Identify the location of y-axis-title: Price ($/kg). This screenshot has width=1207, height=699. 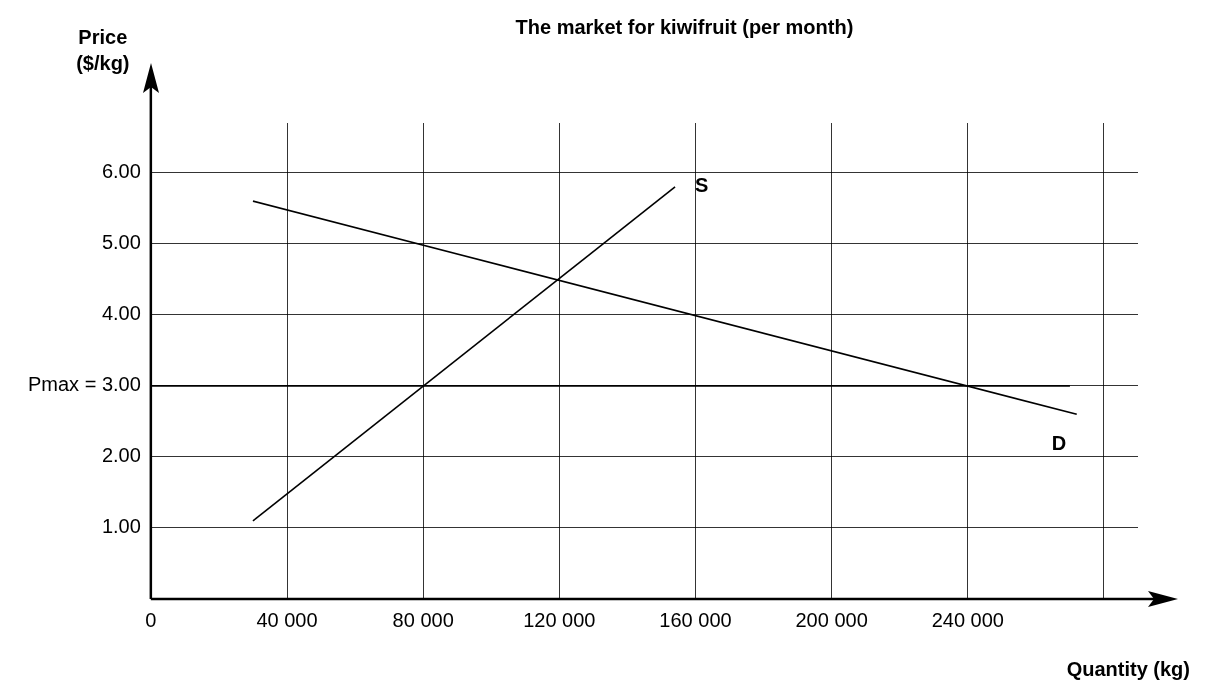
(103, 49).